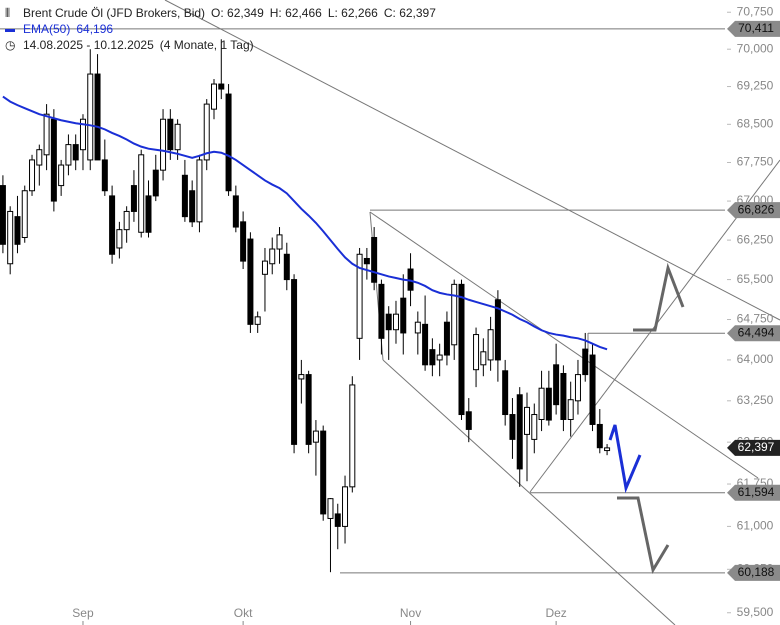 The image size is (780, 625). I want to click on y-tick-label: 64,750, so click(755, 319).